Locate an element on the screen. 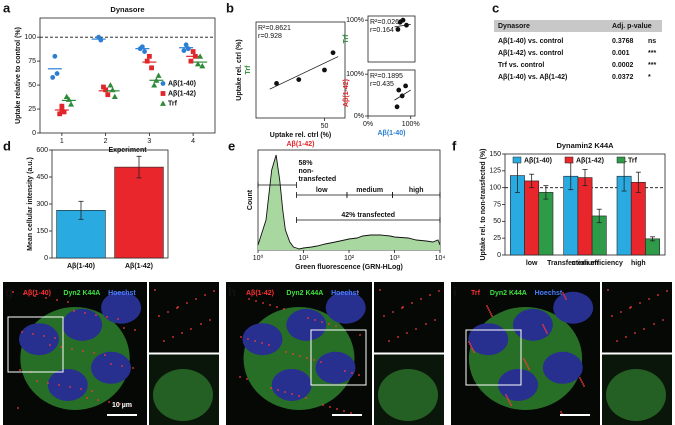  inset-cell is located at coordinates (408, 395).